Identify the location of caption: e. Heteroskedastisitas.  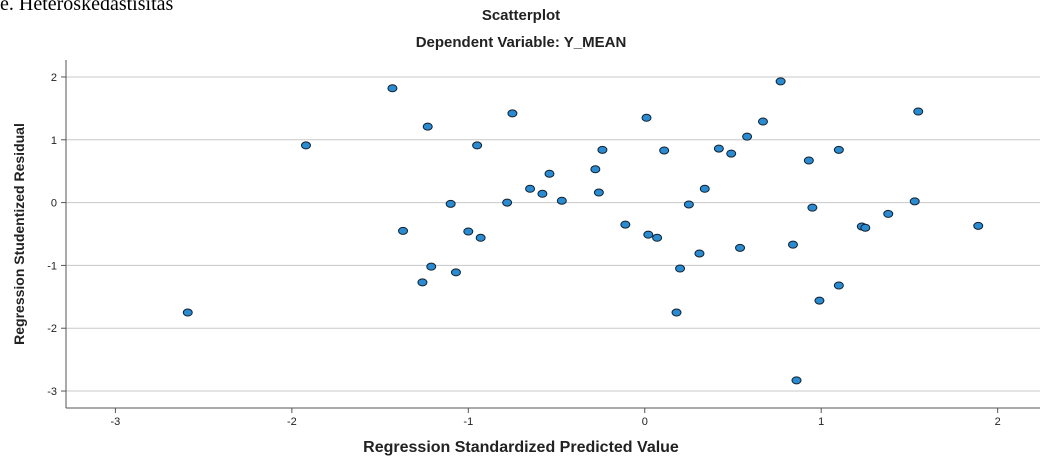
(86, 7).